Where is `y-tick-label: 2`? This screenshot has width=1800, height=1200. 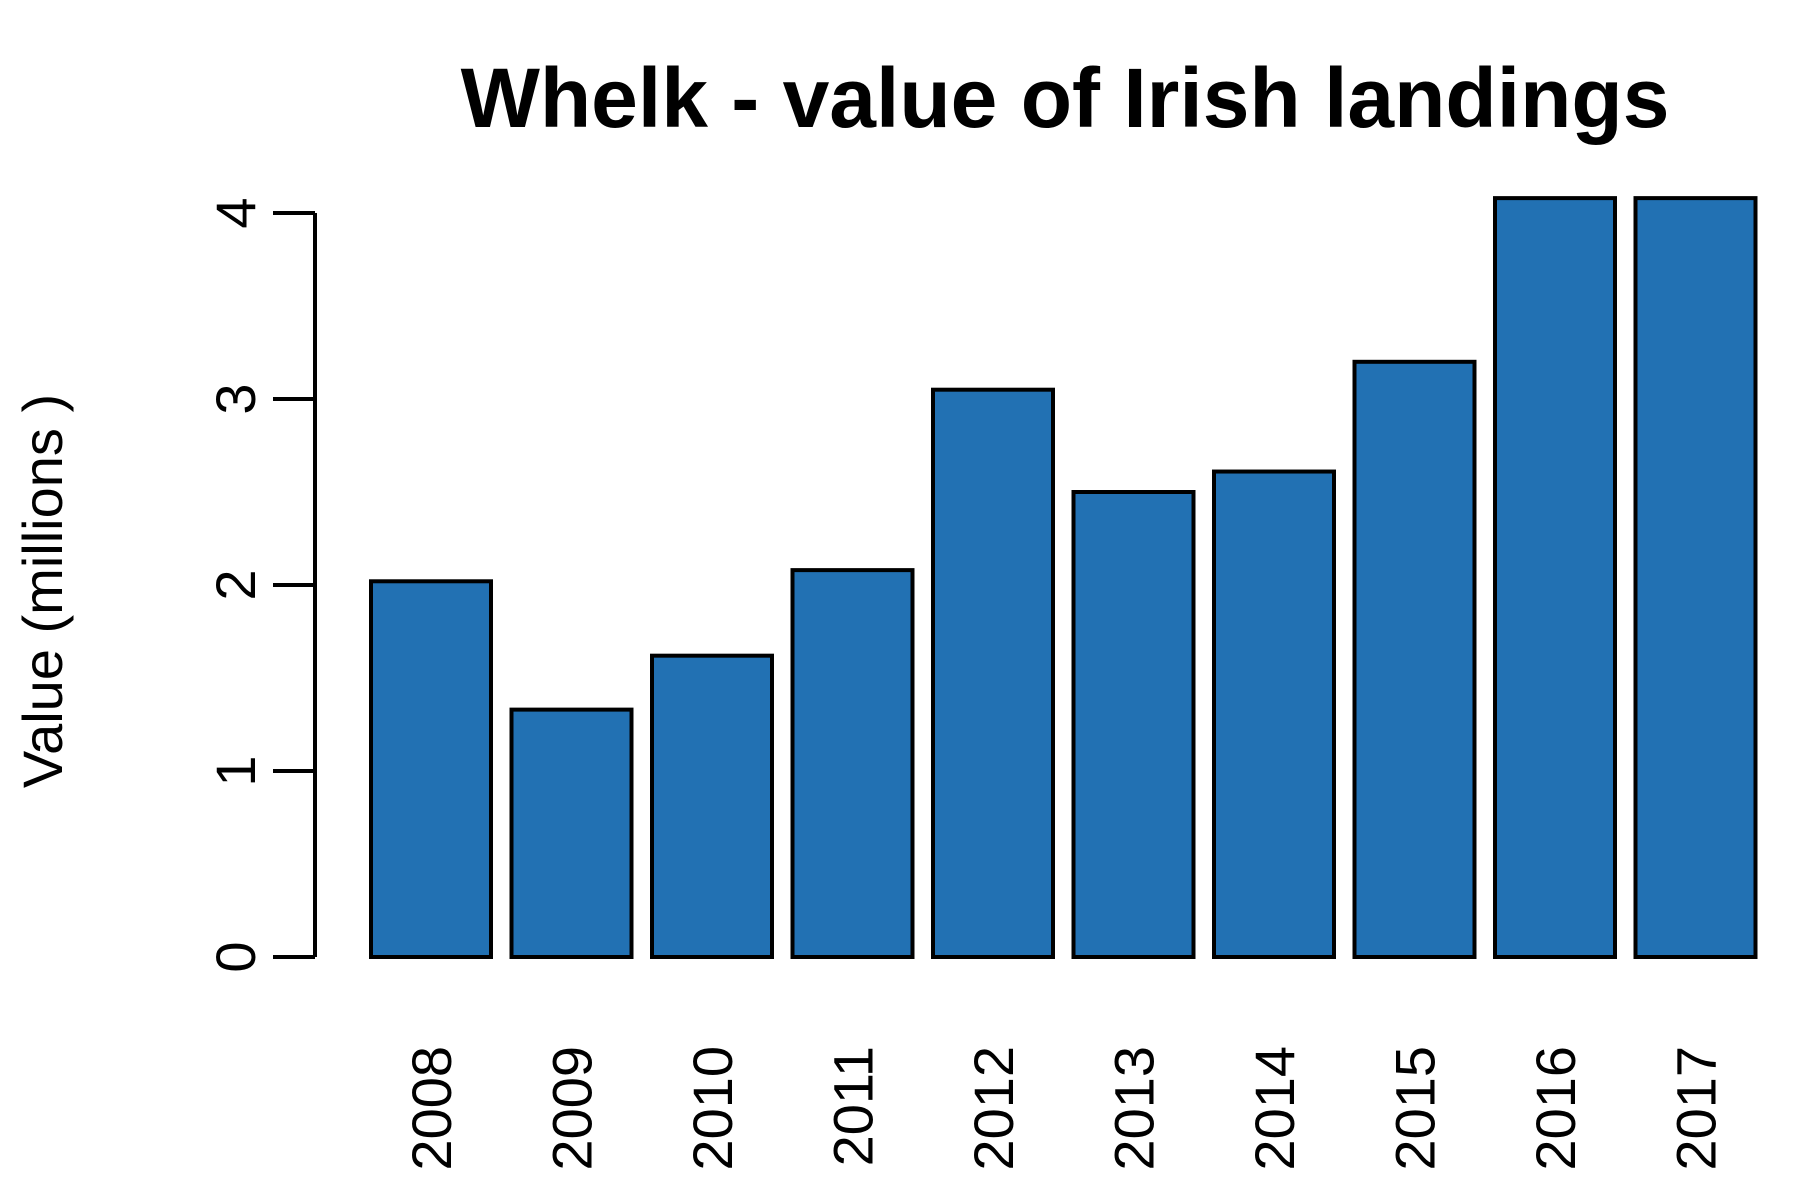 y-tick-label: 2 is located at coordinates (235, 584).